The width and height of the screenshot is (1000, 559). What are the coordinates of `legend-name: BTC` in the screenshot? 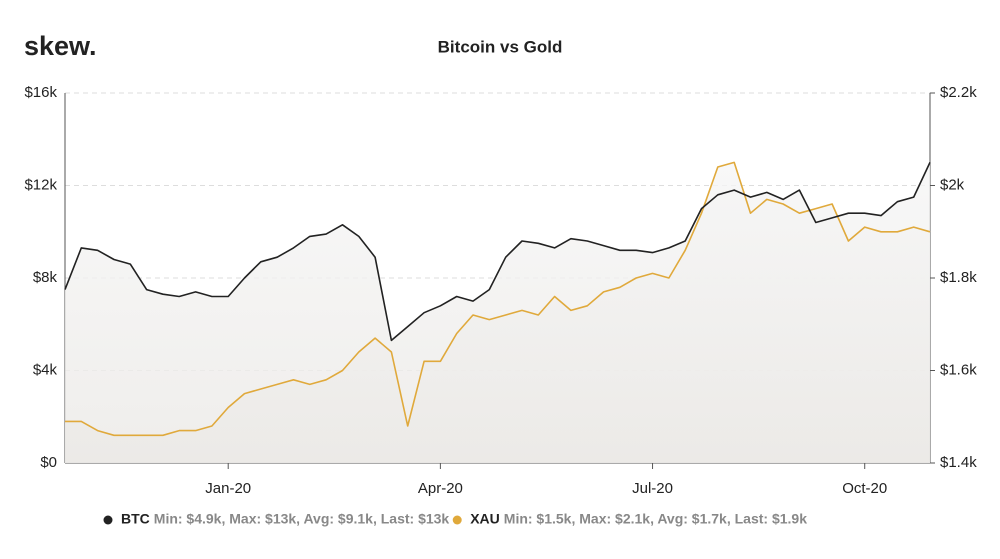 It's located at (135, 519).